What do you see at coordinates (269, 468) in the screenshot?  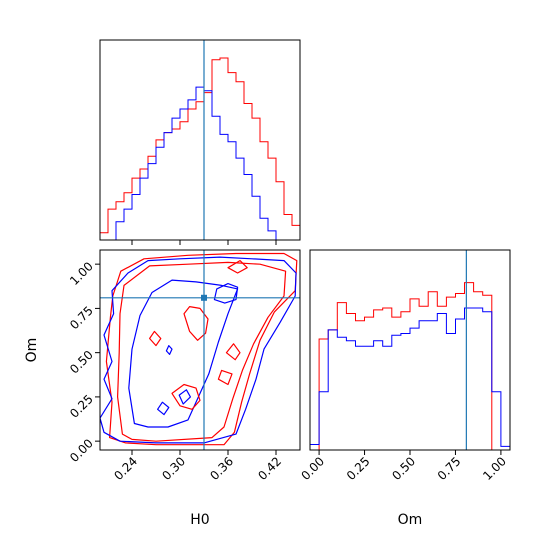 I see `contour-x-tick-label: 0.42` at bounding box center [269, 468].